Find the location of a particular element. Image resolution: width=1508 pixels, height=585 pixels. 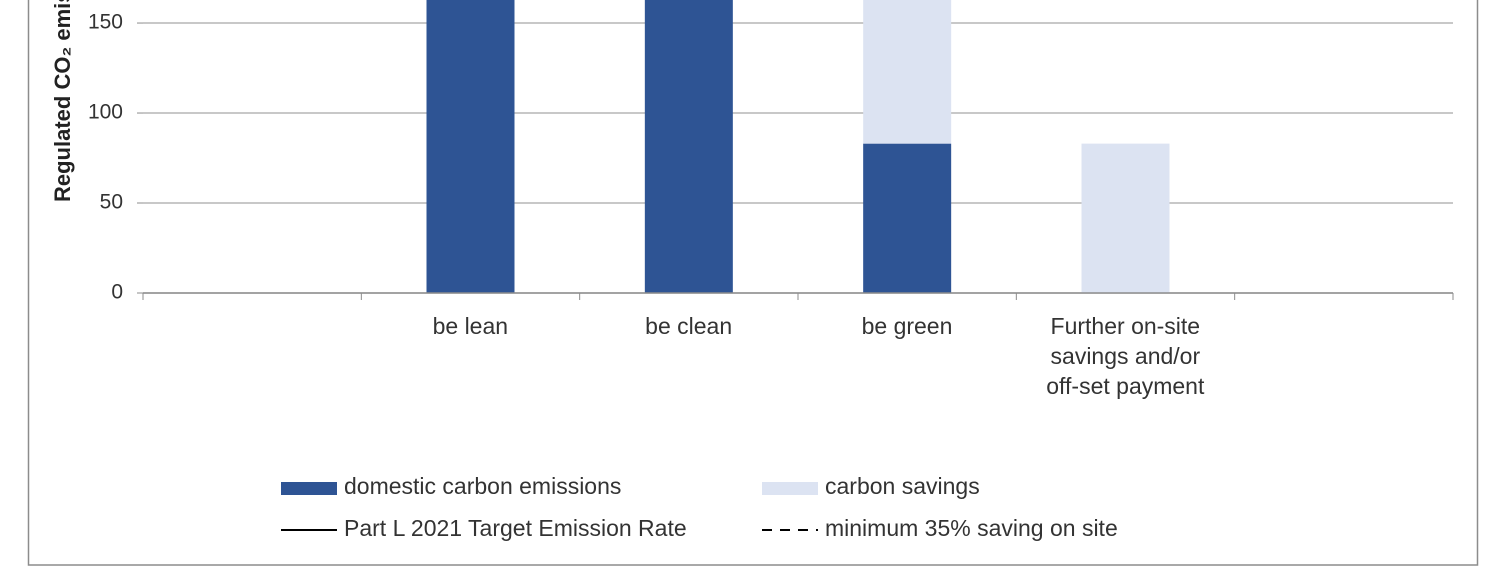

y-tick-label: 100 is located at coordinates (105, 112).